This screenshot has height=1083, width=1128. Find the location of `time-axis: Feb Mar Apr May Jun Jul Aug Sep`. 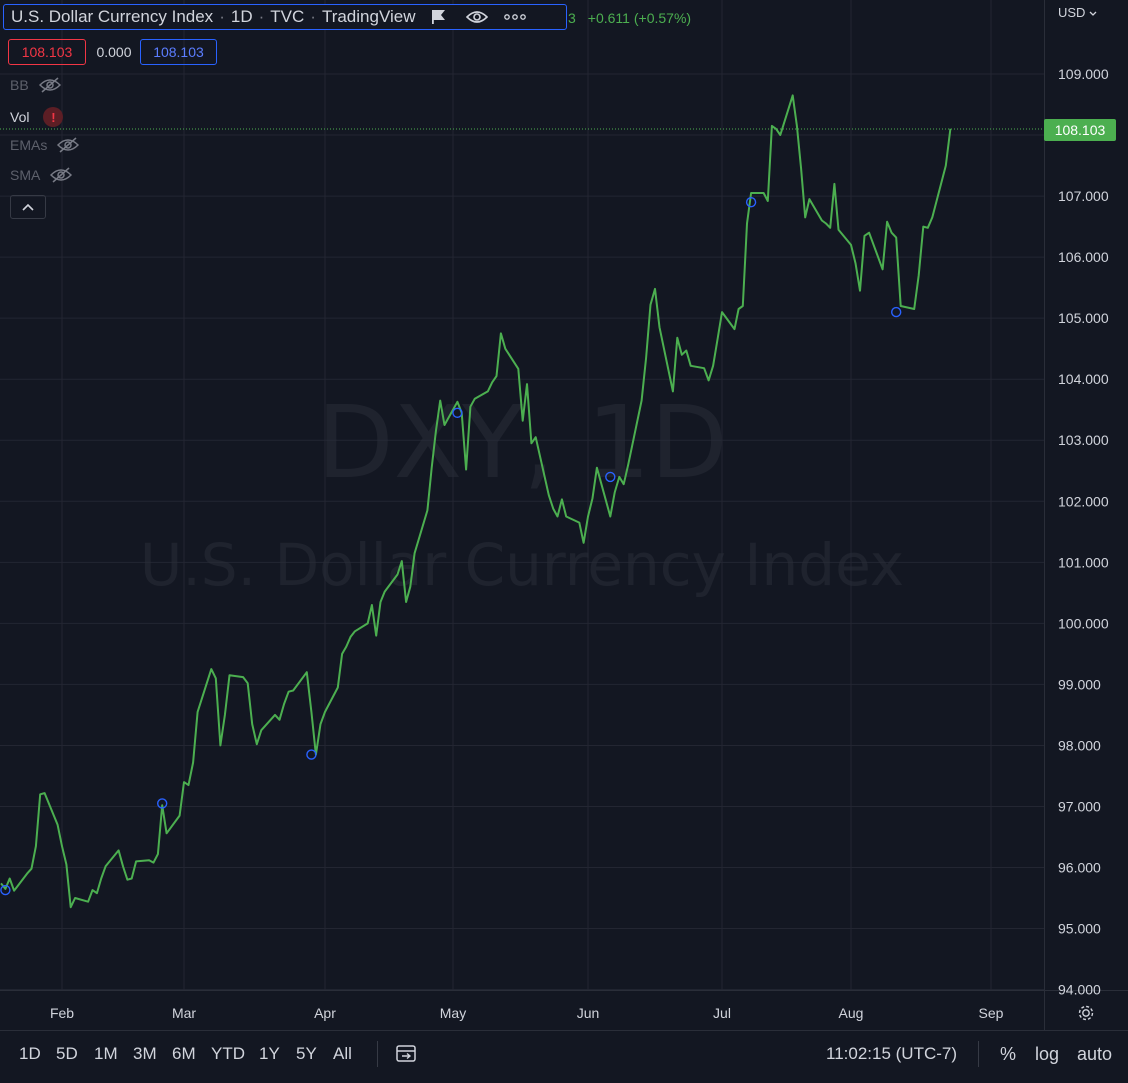

time-axis: Feb Mar Apr May Jun Jul Aug Sep is located at coordinates (527, 1013).